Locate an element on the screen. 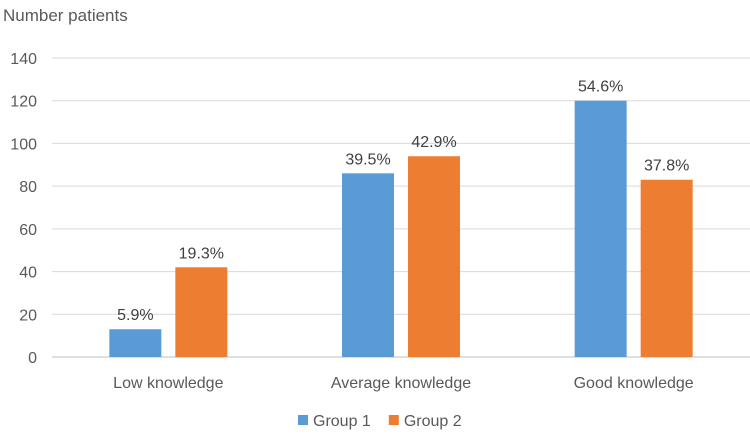 This screenshot has height=435, width=750. legend-label: Group 2 is located at coordinates (433, 421).